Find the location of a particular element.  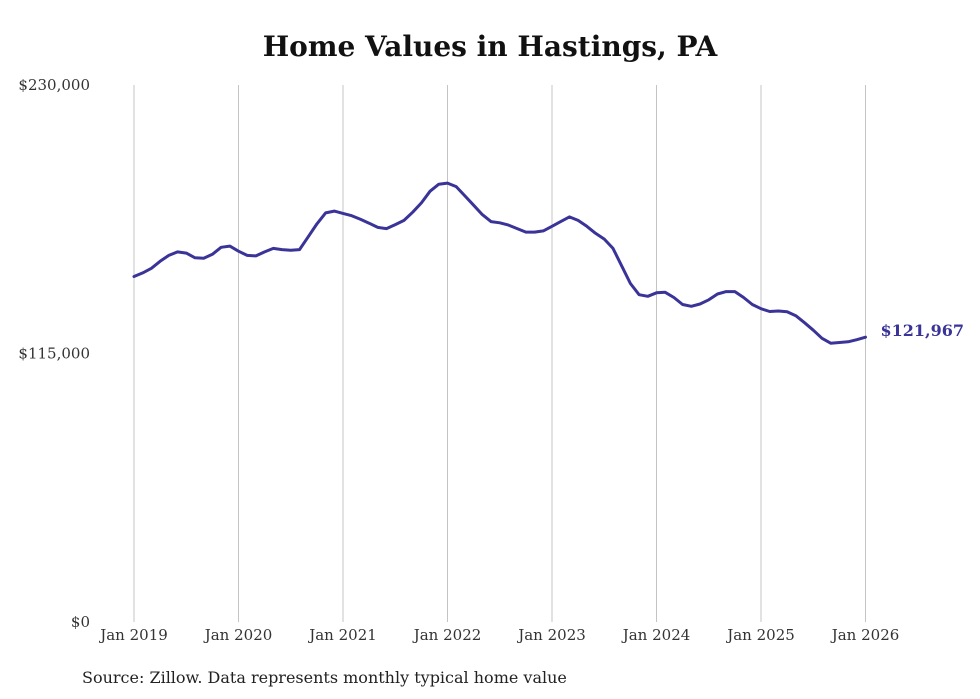

end-value-label: $121,967 is located at coordinates (923, 330).